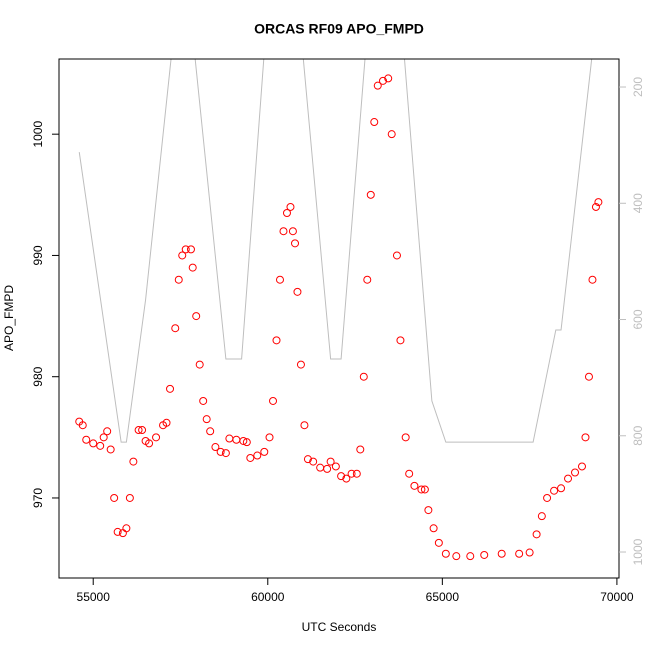 The image size is (650, 655). I want to click on y-tick-label: 990, so click(38, 255).